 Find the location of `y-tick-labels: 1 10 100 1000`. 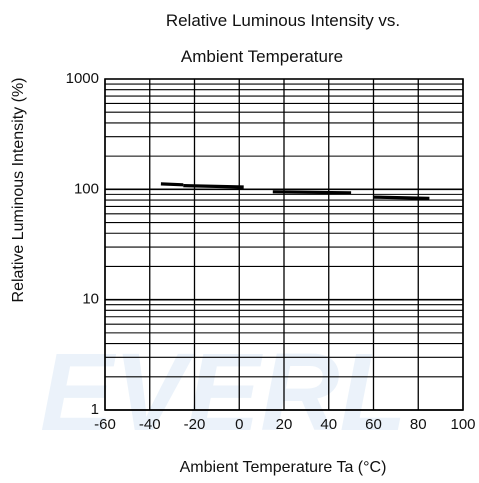

y-tick-labels: 1 10 100 1000 is located at coordinates (82, 244).